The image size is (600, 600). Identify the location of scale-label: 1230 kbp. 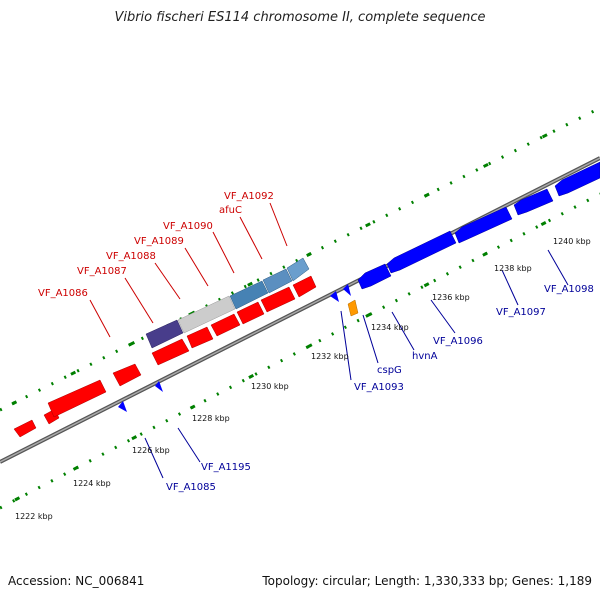
(270, 386).